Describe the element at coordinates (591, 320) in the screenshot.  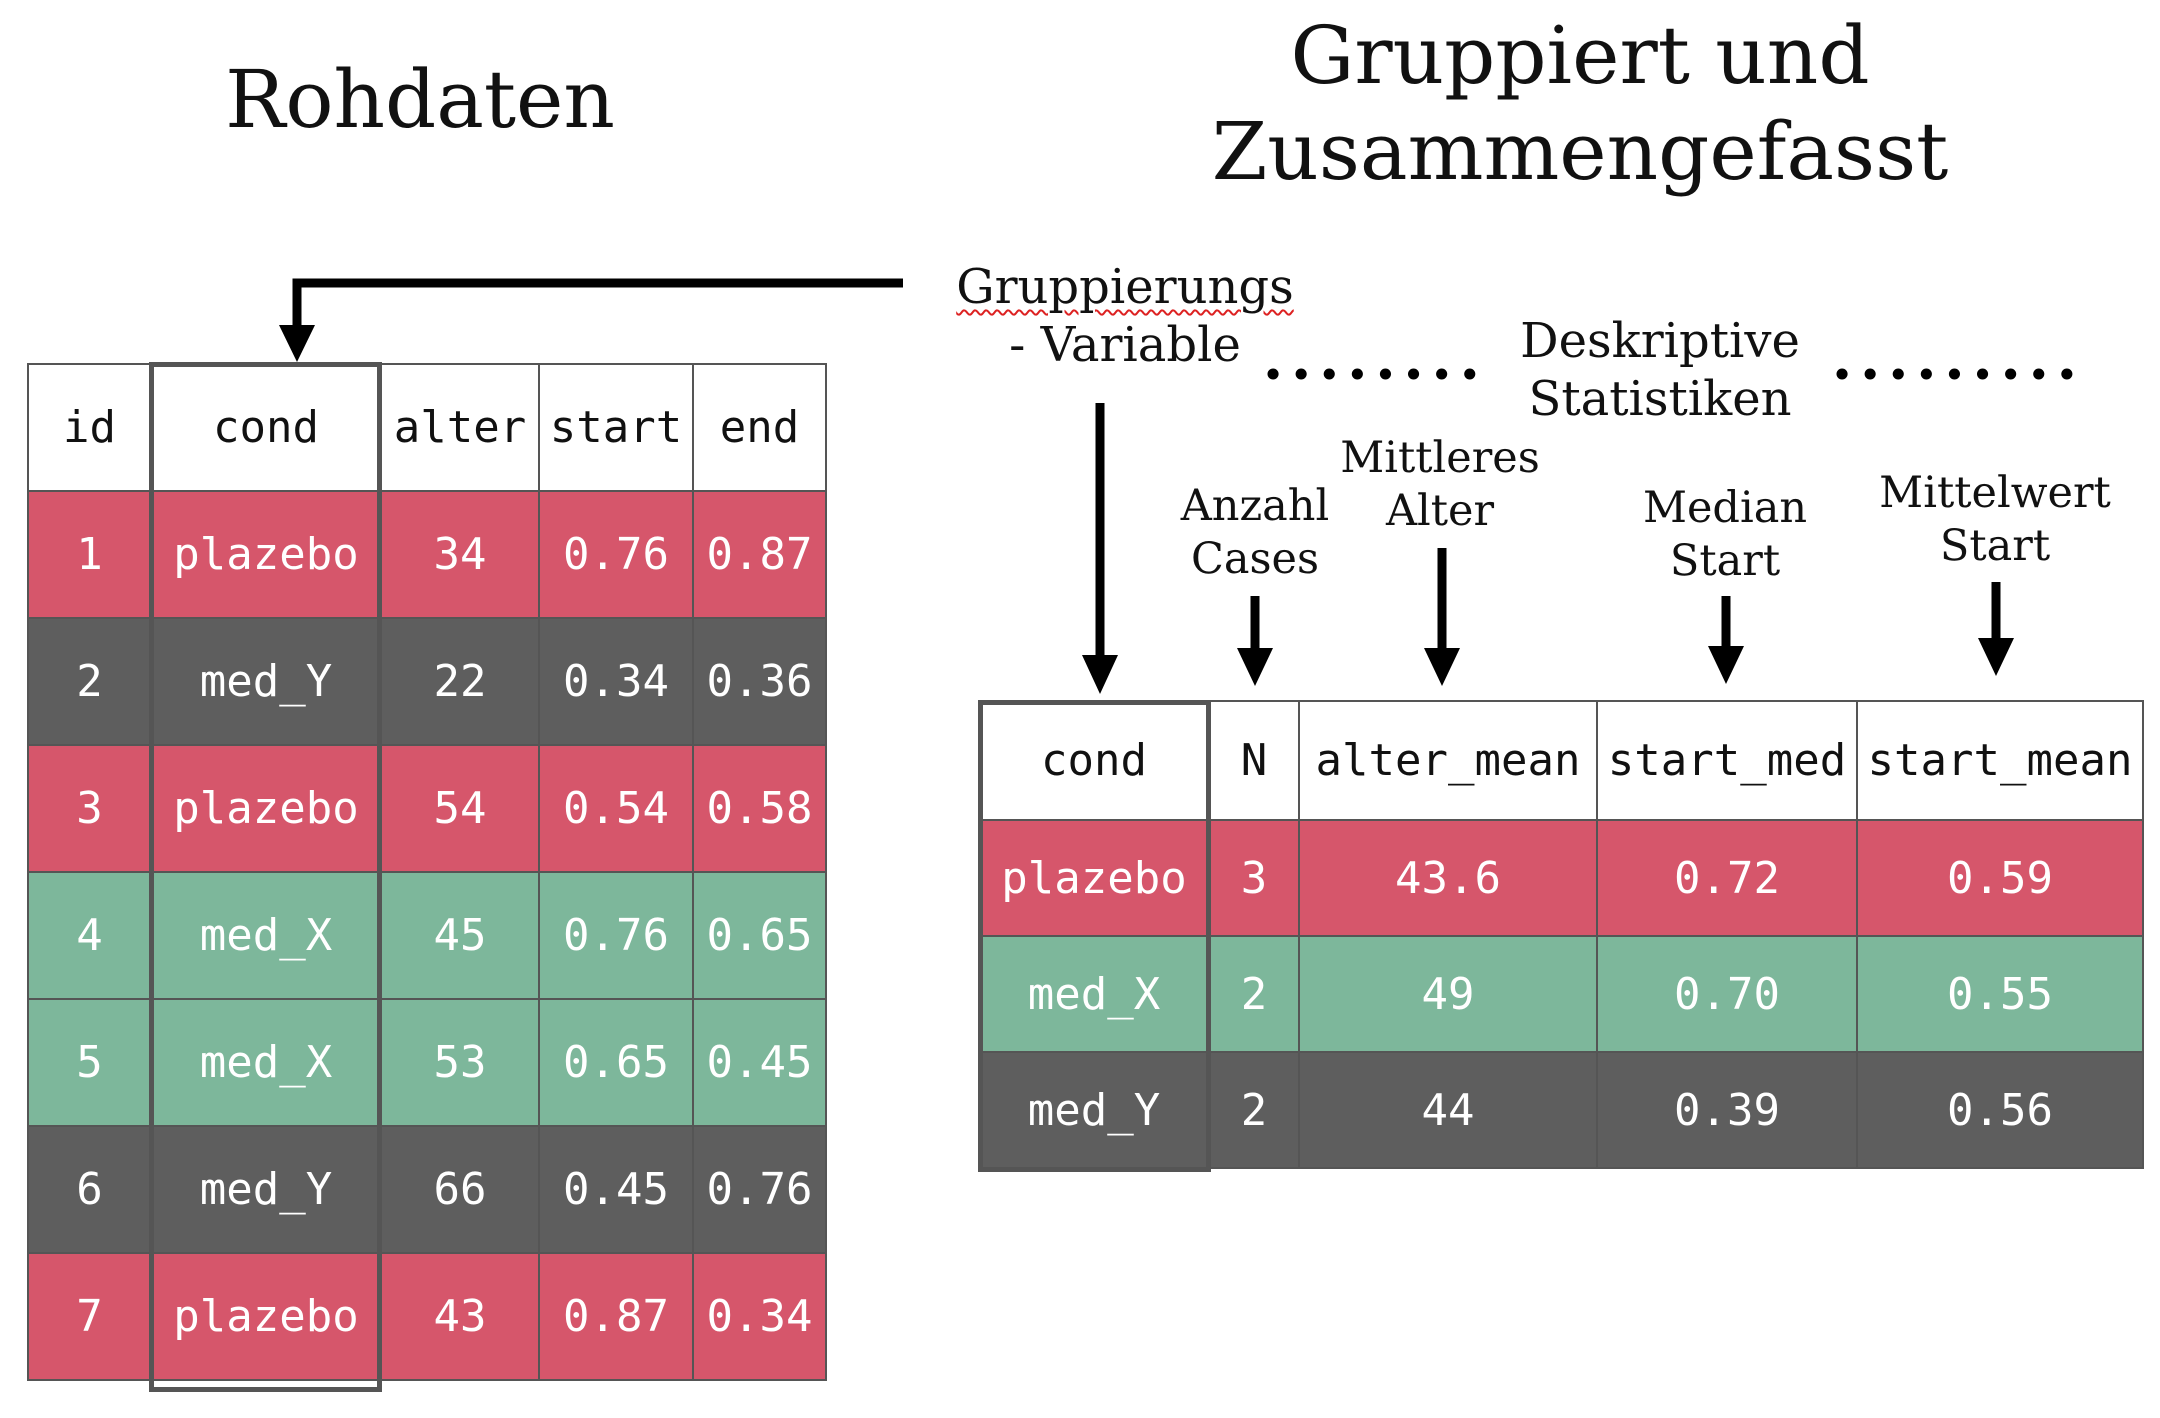
I see `grouping-arrow-left` at that location.